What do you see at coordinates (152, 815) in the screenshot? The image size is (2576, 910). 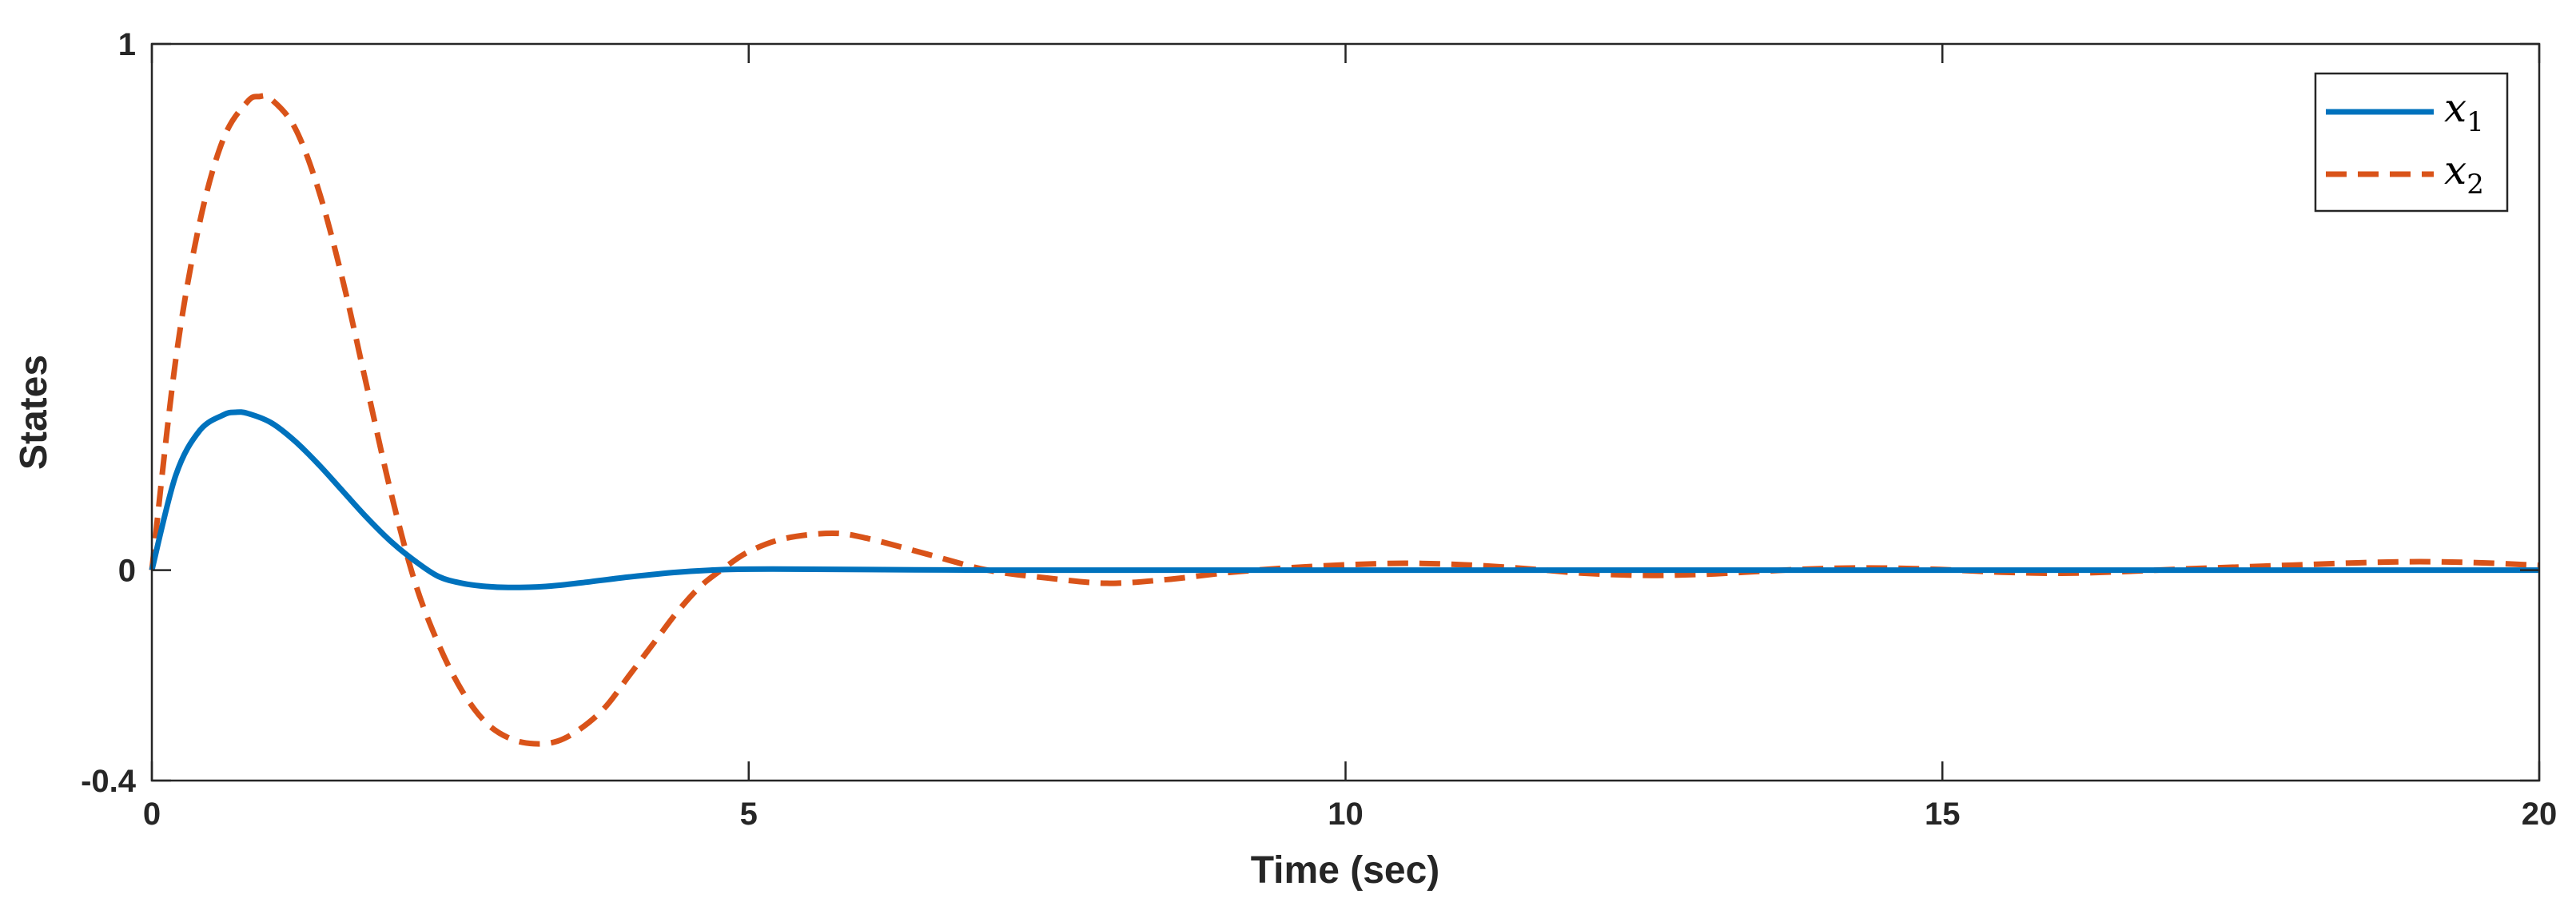 I see `x-tick-label: 0` at bounding box center [152, 815].